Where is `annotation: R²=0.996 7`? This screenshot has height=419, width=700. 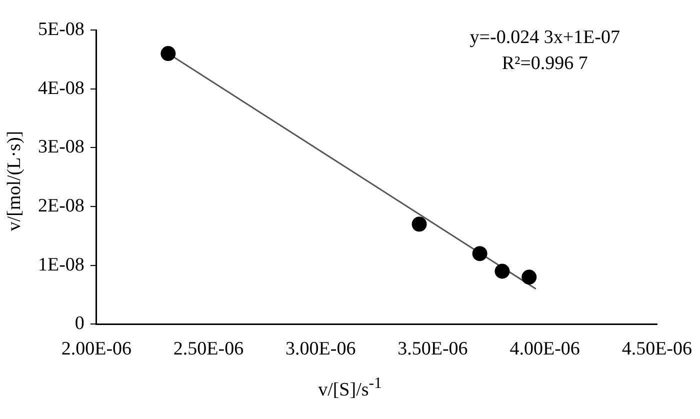
annotation: R²=0.996 7 is located at coordinates (545, 63).